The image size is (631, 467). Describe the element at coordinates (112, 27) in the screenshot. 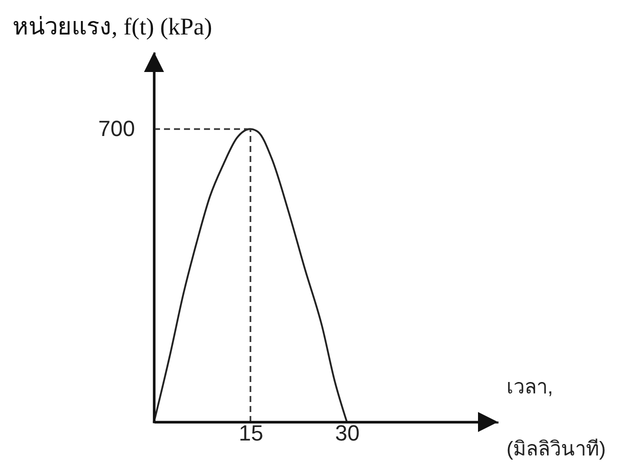

I see `y-axis-title: หน่วยแรง, f(t) (kPa)` at that location.